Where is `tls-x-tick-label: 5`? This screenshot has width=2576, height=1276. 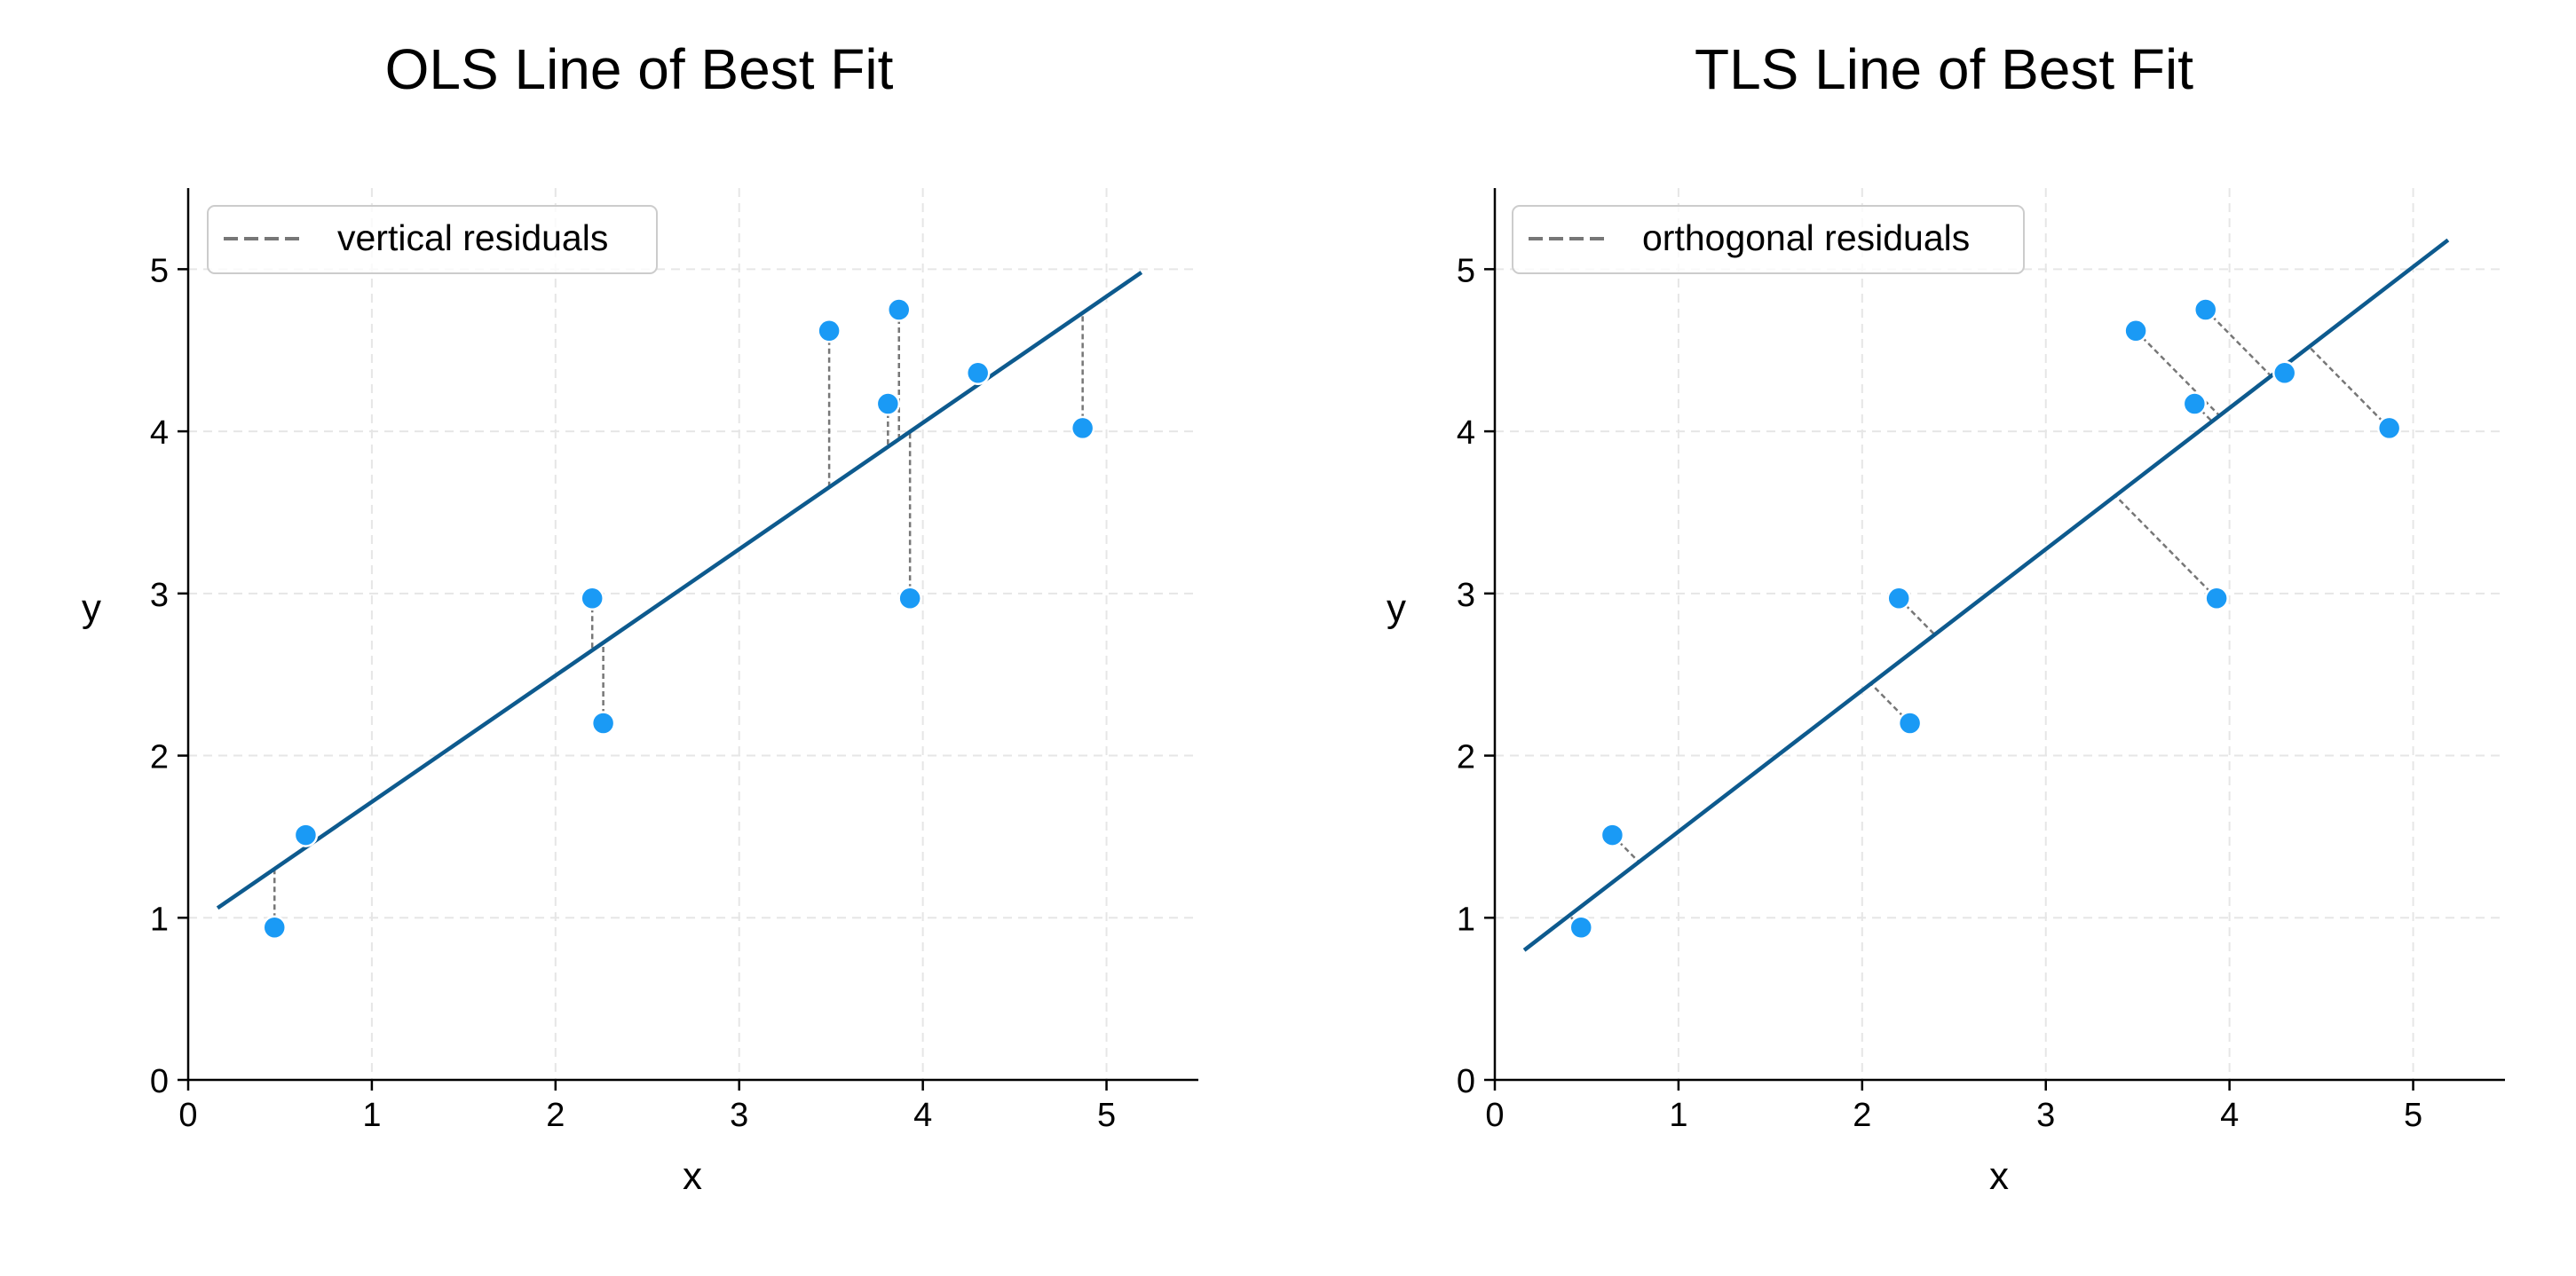
tls-x-tick-label: 5 is located at coordinates (2413, 1115).